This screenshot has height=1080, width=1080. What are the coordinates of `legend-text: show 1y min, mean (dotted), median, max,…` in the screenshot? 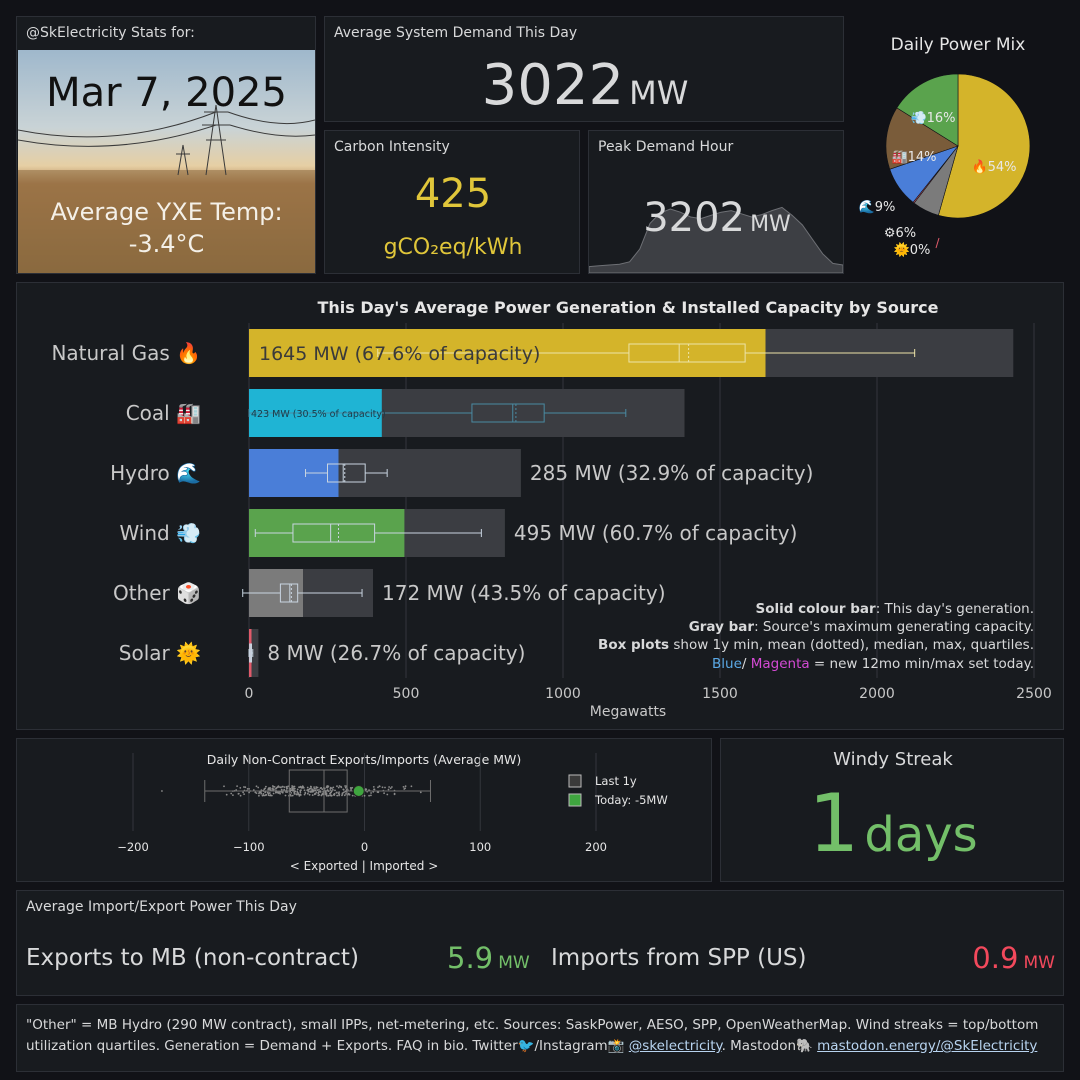 It's located at (851, 645).